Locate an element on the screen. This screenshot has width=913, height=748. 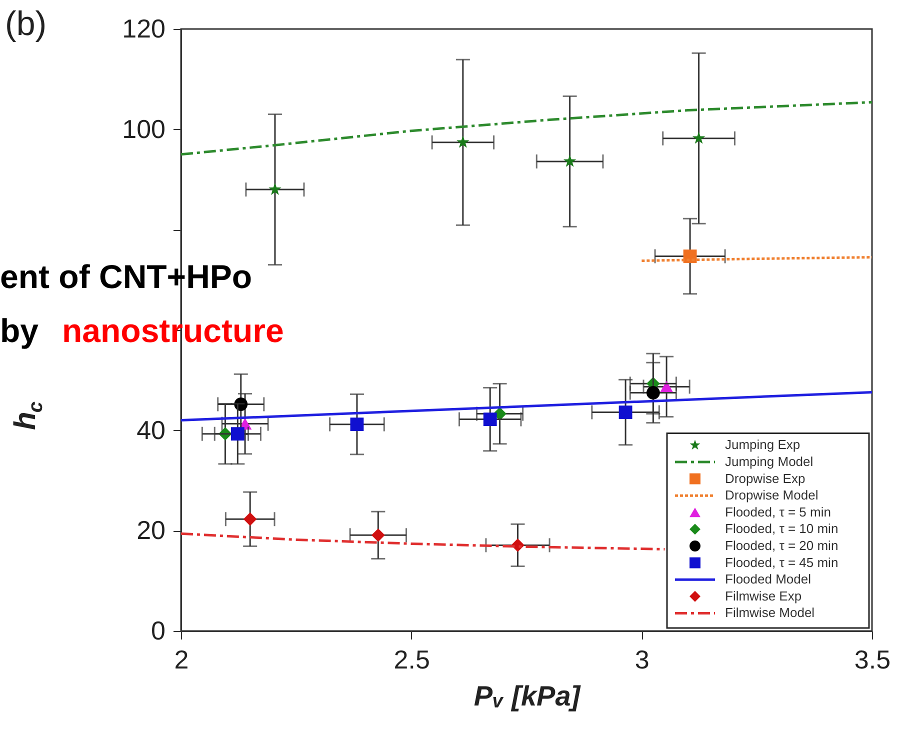
y-tick-label: 20 is located at coordinates (151, 530).